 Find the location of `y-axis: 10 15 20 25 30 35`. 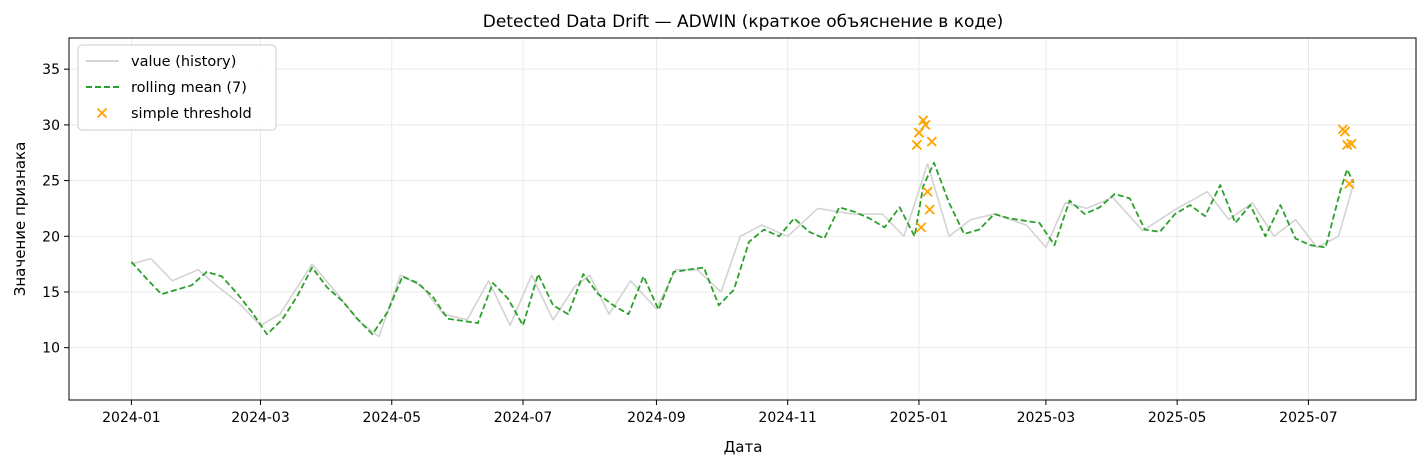

y-axis: 10 15 20 25 30 35 is located at coordinates (55, 209).